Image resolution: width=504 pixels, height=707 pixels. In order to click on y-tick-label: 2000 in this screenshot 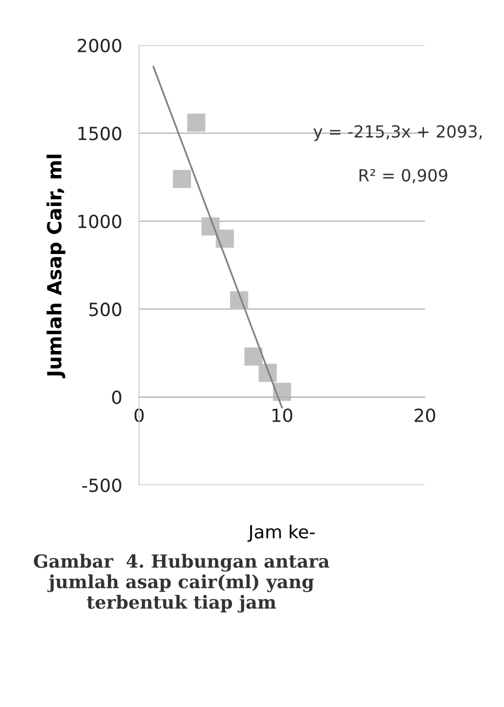, I will do `click(100, 45)`.